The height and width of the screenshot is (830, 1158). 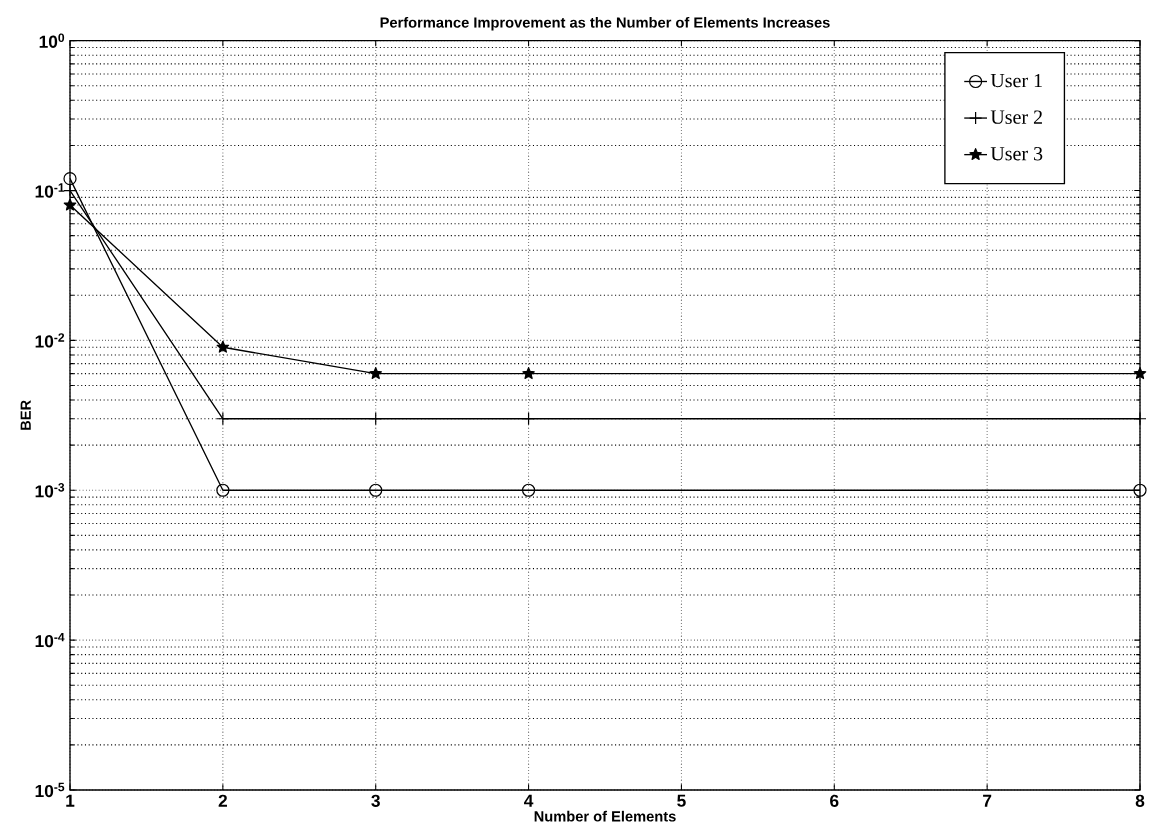 I want to click on y-tick-label: 10$^{0}$, so click(x=52, y=40).